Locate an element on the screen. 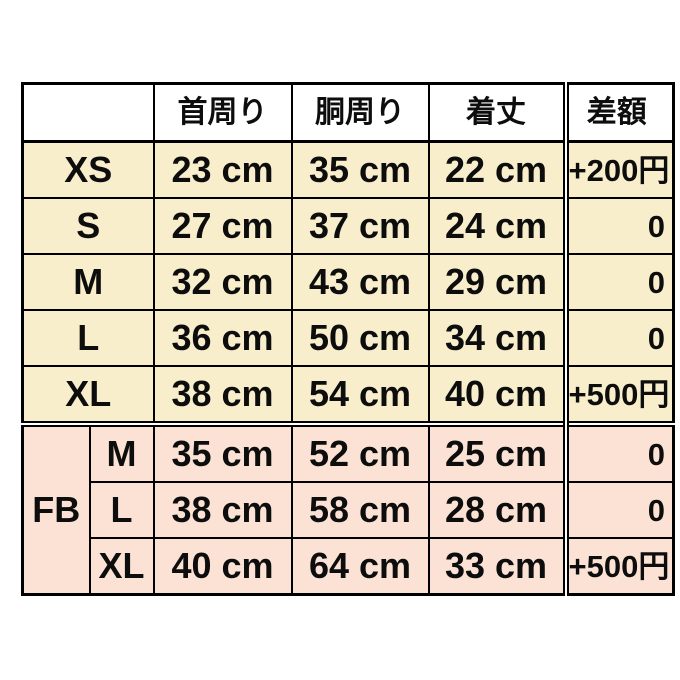  cell-length: 34 cm is located at coordinates (497, 338).